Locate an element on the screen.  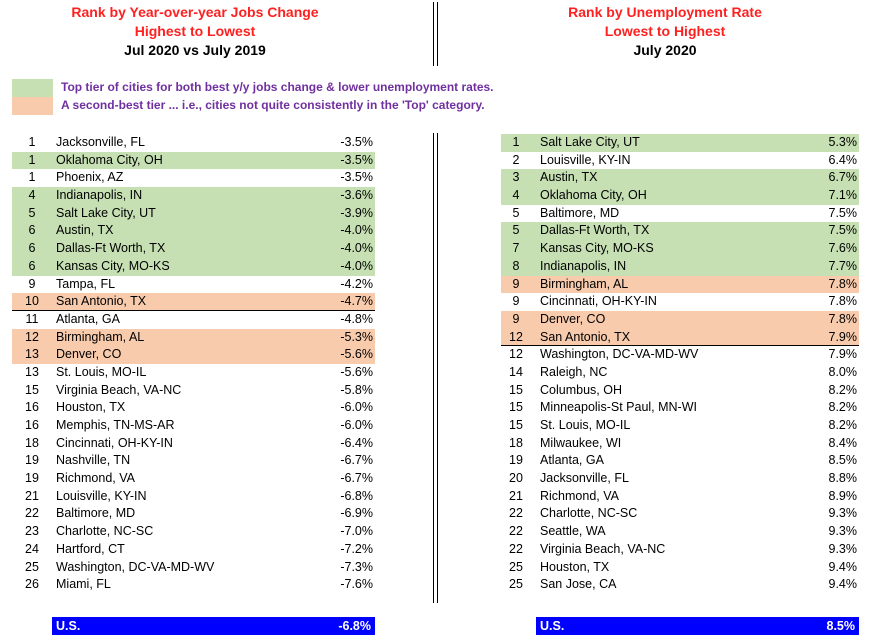
rank-cell: 22 is located at coordinates (32, 513).